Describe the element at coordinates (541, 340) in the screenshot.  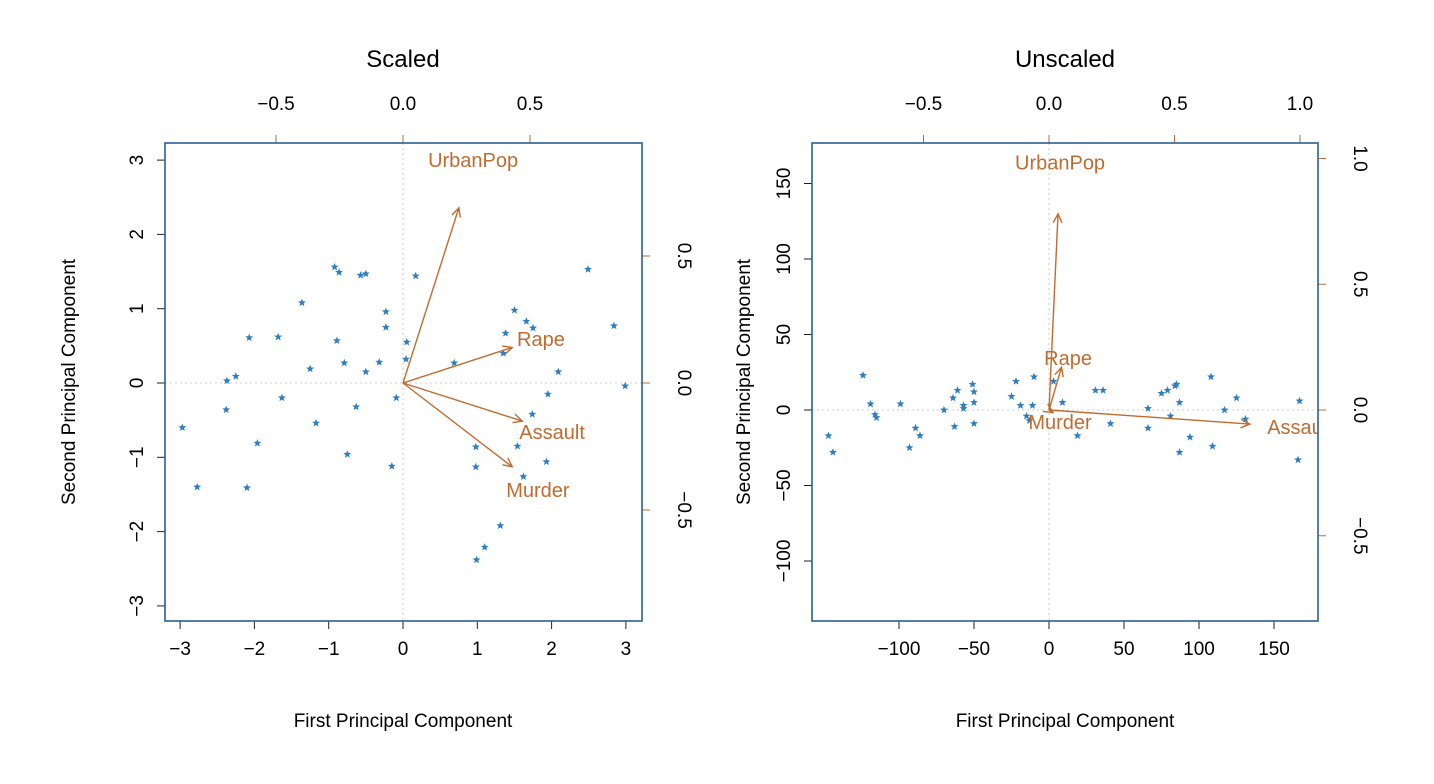
I see `loading-label-rape: Rape` at that location.